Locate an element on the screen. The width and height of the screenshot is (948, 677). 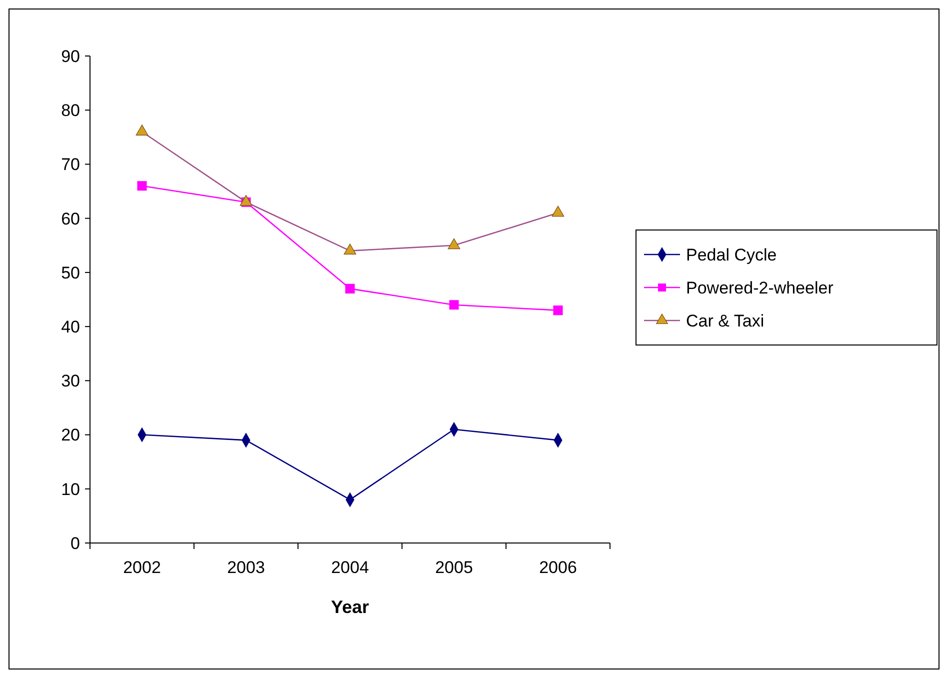
legend-label: Car & Taxi is located at coordinates (725, 320).